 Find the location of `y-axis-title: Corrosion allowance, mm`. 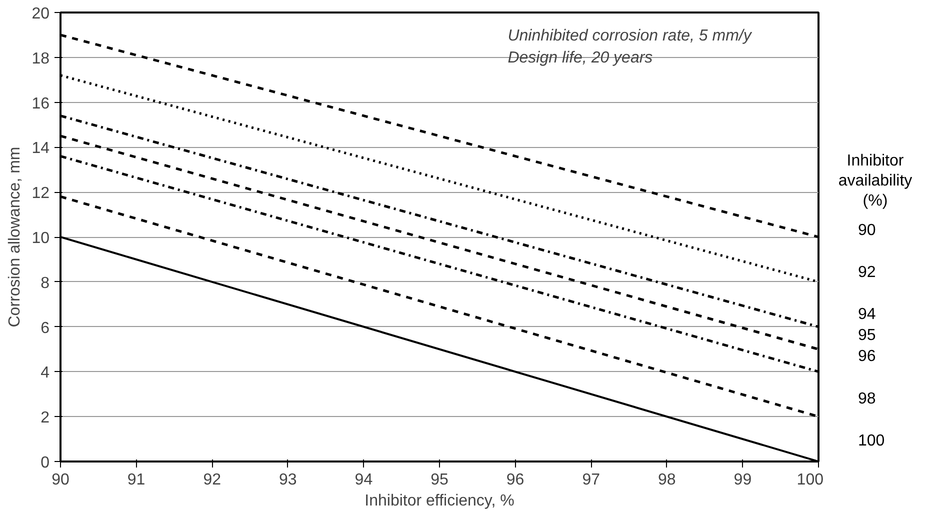

y-axis-title: Corrosion allowance, mm is located at coordinates (15, 237).